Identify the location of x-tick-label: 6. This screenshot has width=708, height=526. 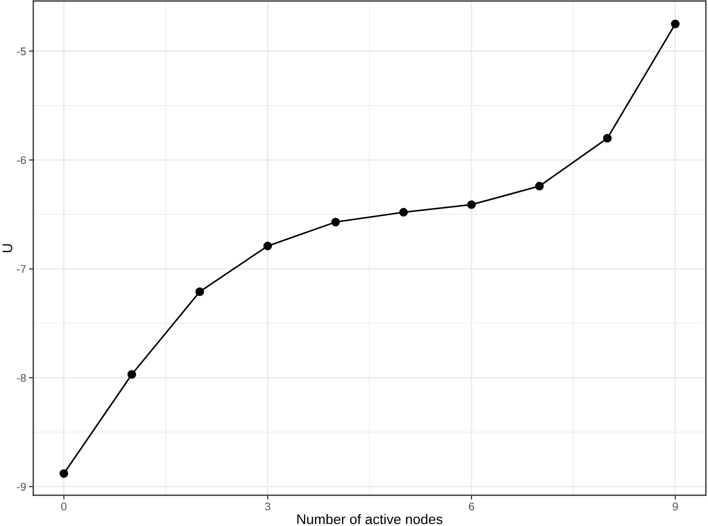
(471, 506).